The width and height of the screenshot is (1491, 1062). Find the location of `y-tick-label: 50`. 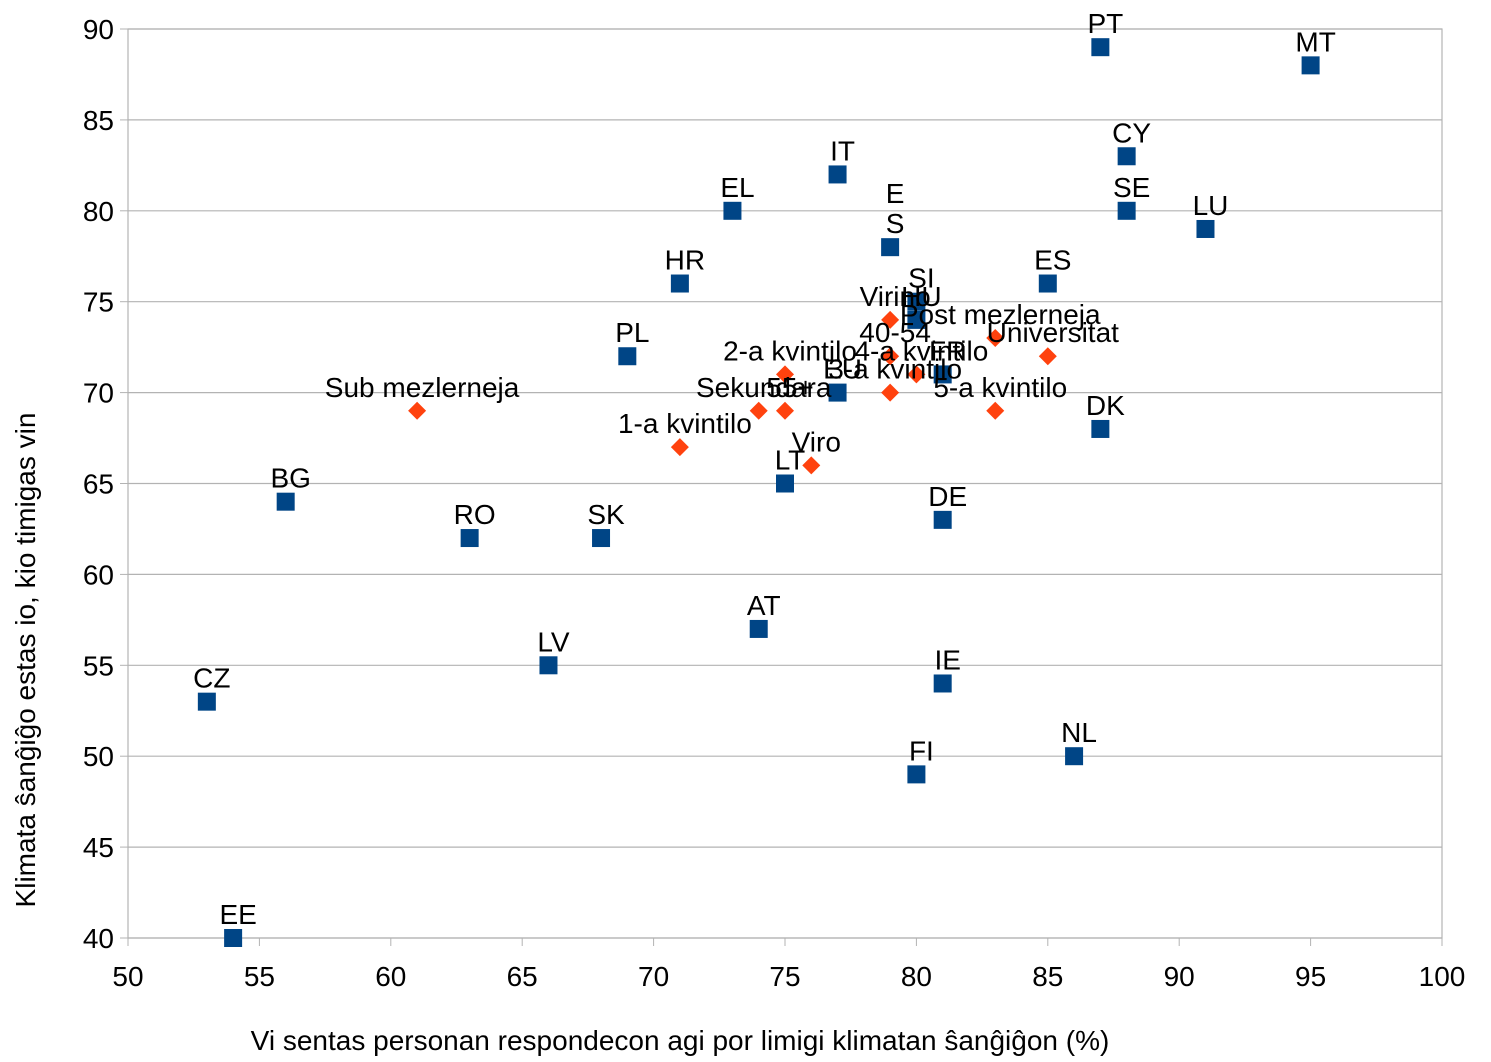

y-tick-label: 50 is located at coordinates (98, 756).